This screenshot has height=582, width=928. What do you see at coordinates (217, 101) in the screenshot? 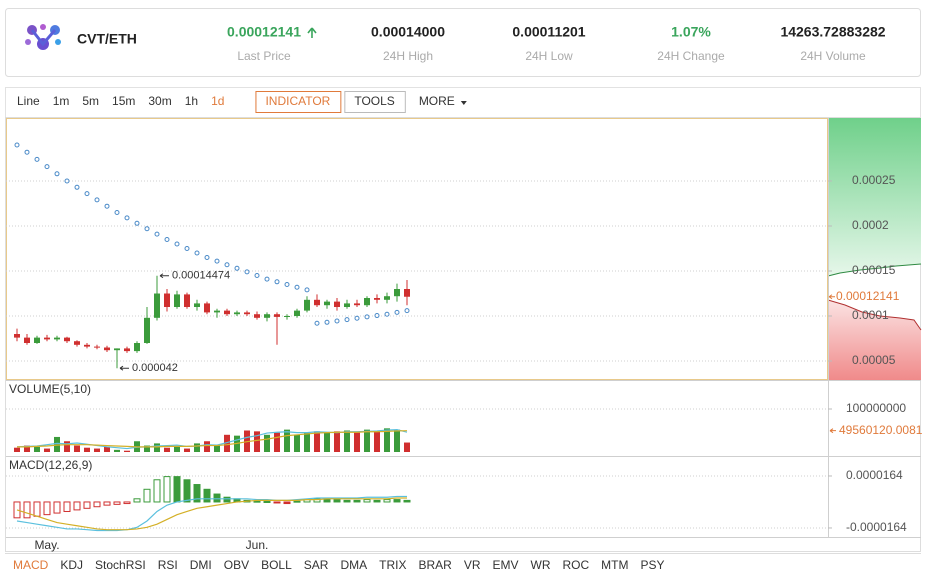
I see `interval-option: 1d` at bounding box center [217, 101].